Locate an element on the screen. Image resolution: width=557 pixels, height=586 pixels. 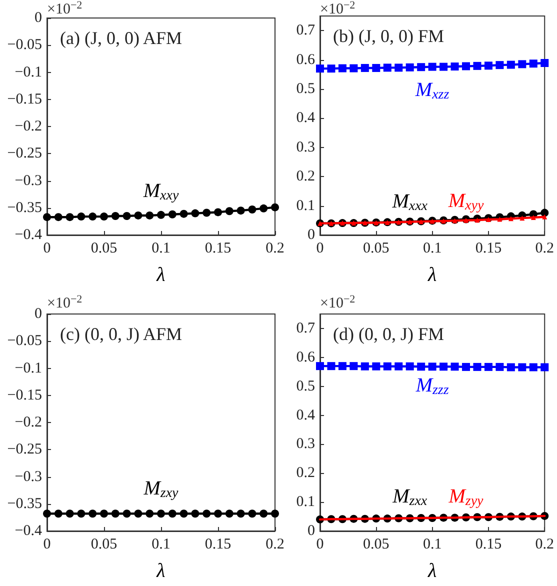
y-tick-label: −0.25 is located at coordinates (24, 154).